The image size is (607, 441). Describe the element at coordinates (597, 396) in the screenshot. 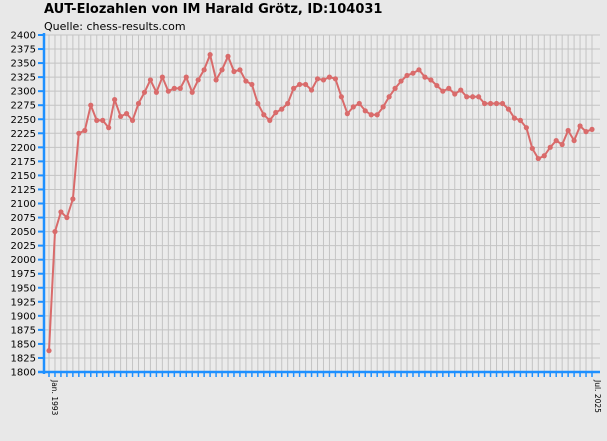

I see `x-tick-label-last: Jul. 2025` at that location.